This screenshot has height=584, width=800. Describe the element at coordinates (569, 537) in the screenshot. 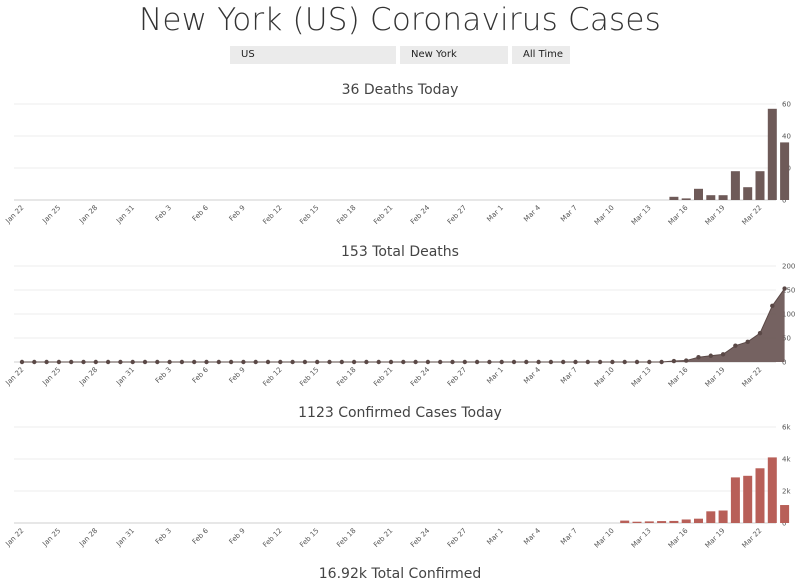

I see `x-tick-label: Mar 7` at that location.